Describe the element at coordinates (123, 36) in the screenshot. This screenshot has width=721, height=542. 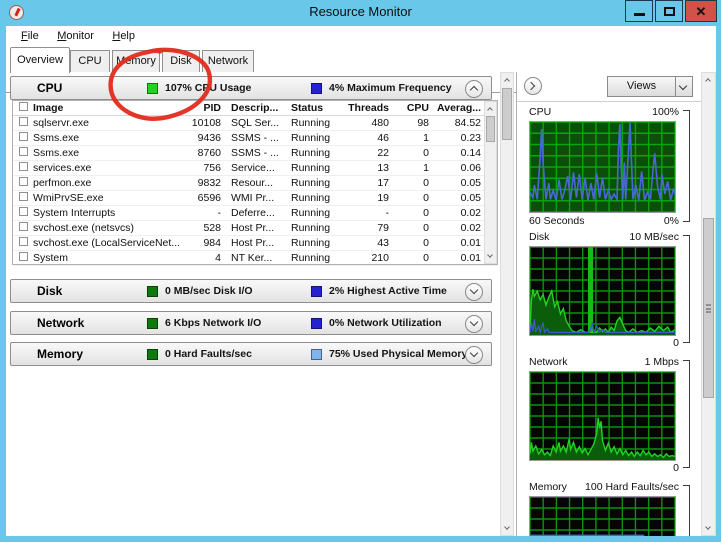
I see `menu-help: Help` at that location.